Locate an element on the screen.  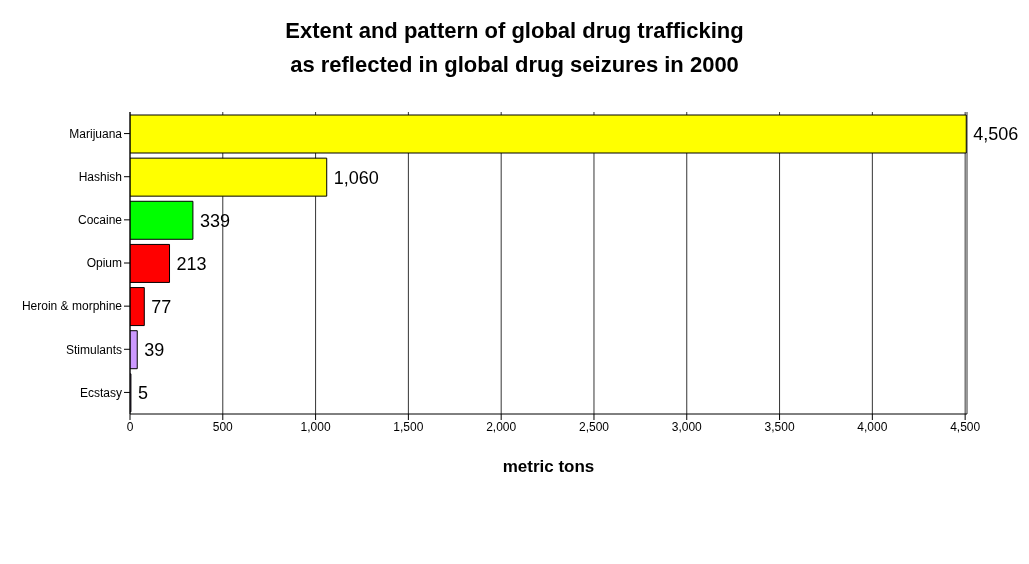
x-tick-label: 4,500 is located at coordinates (965, 426).